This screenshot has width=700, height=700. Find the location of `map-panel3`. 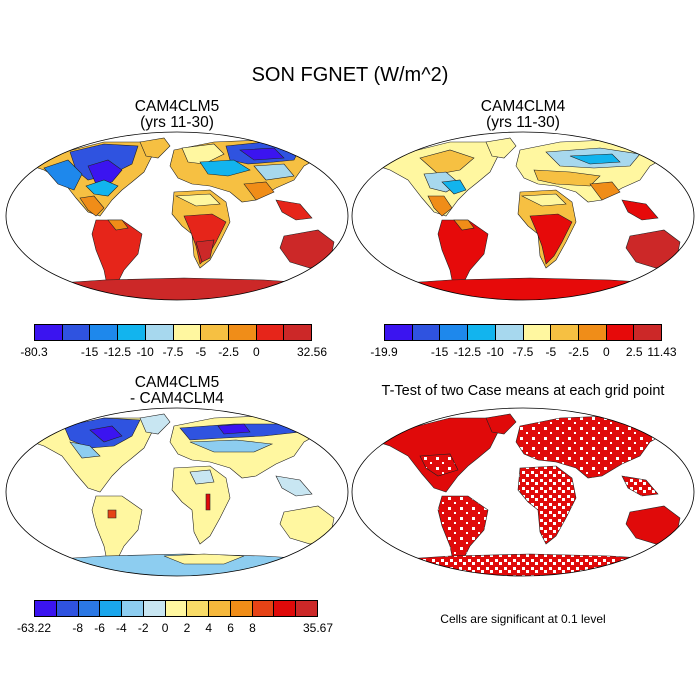

map-panel3 is located at coordinates (177, 492).